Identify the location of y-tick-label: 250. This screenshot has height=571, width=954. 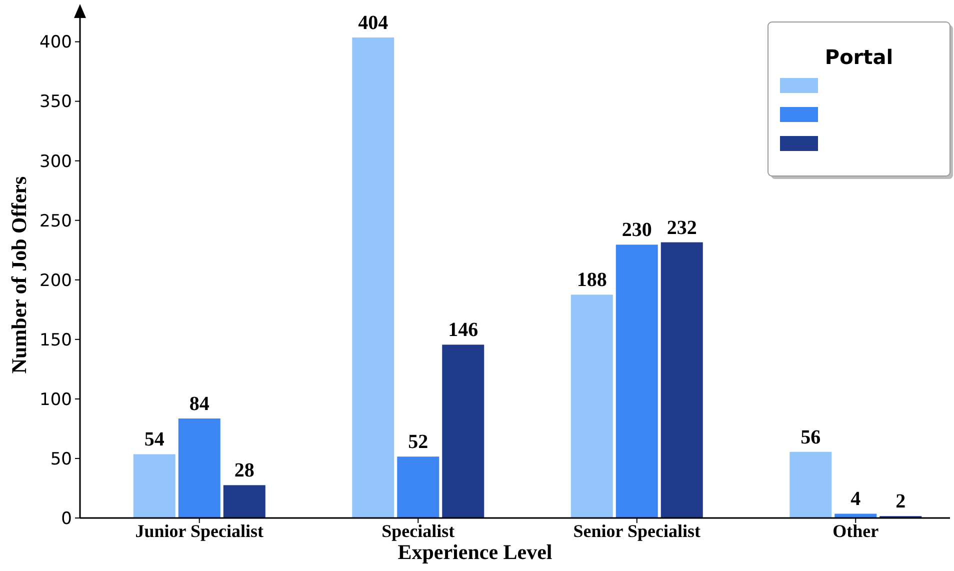
(56, 221).